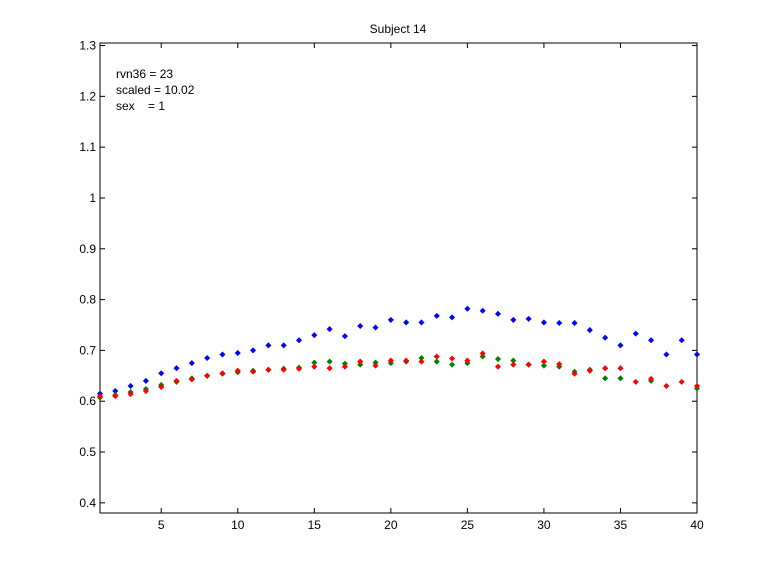  Describe the element at coordinates (697, 525) in the screenshot. I see `x-tick-label: 40` at that location.